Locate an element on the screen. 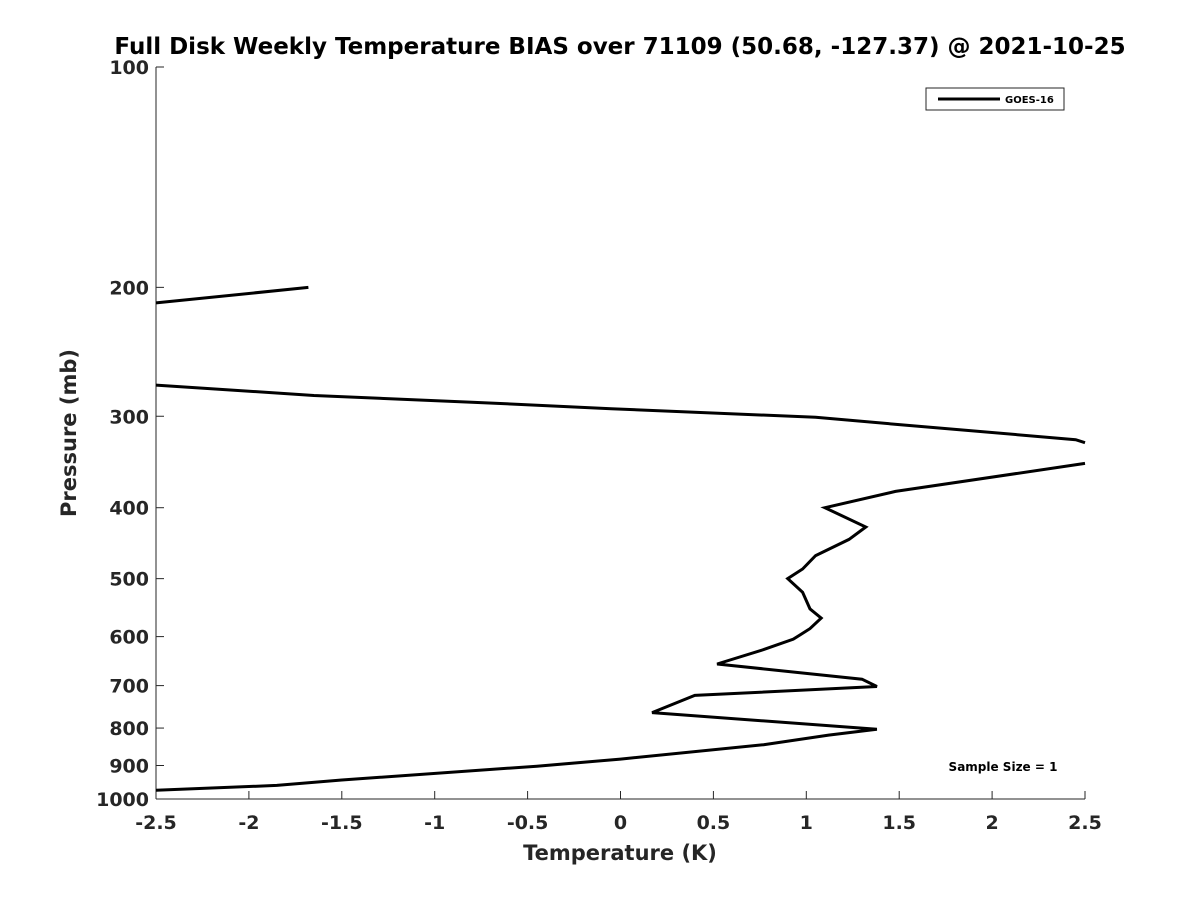  x-ticks: -2.5 -2 -1.5 -1 -0.5 0 0.5 1 1.5 2 2.5 is located at coordinates (618, 812).